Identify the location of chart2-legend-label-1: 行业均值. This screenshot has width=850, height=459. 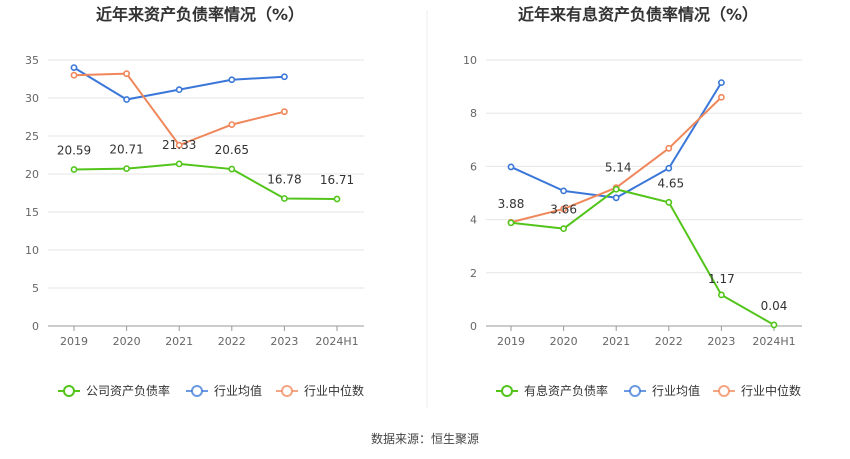
(676, 390).